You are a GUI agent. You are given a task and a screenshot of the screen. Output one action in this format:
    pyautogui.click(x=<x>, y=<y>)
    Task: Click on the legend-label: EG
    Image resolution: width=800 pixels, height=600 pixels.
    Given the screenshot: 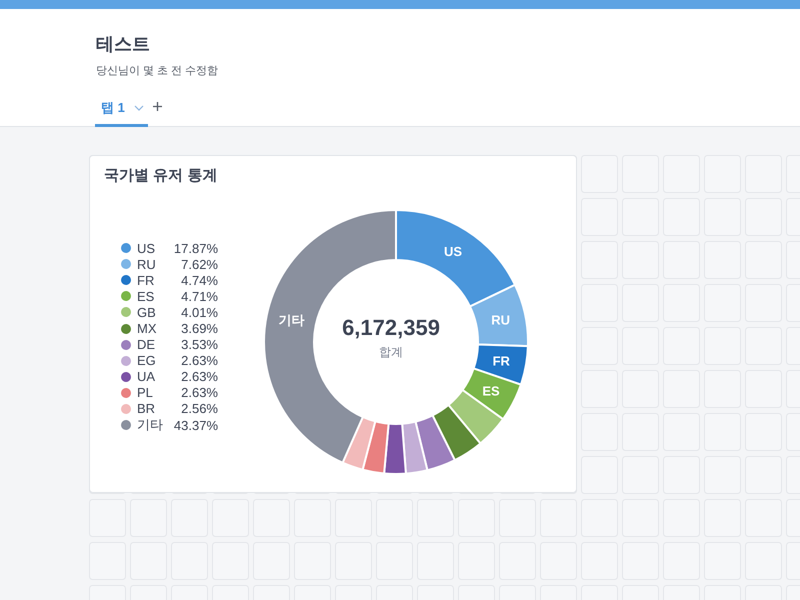 What is the action you would take?
    pyautogui.click(x=147, y=360)
    